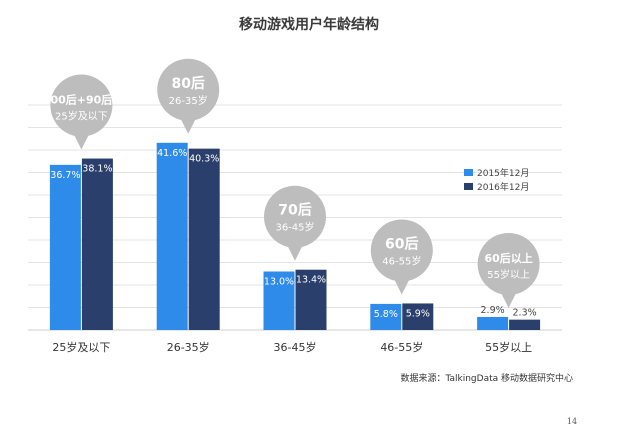  I want to click on annotation-bubble: 00后+90后 25岁及以下, so click(81, 112).